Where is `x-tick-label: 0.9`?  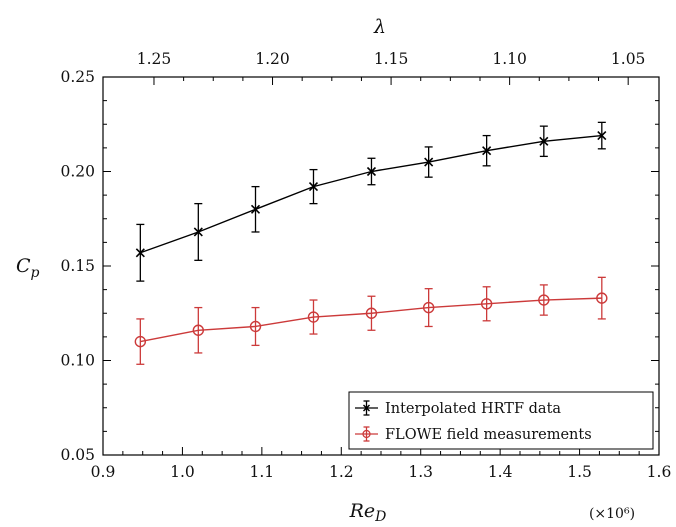 x-tick-label: 0.9 is located at coordinates (103, 472).